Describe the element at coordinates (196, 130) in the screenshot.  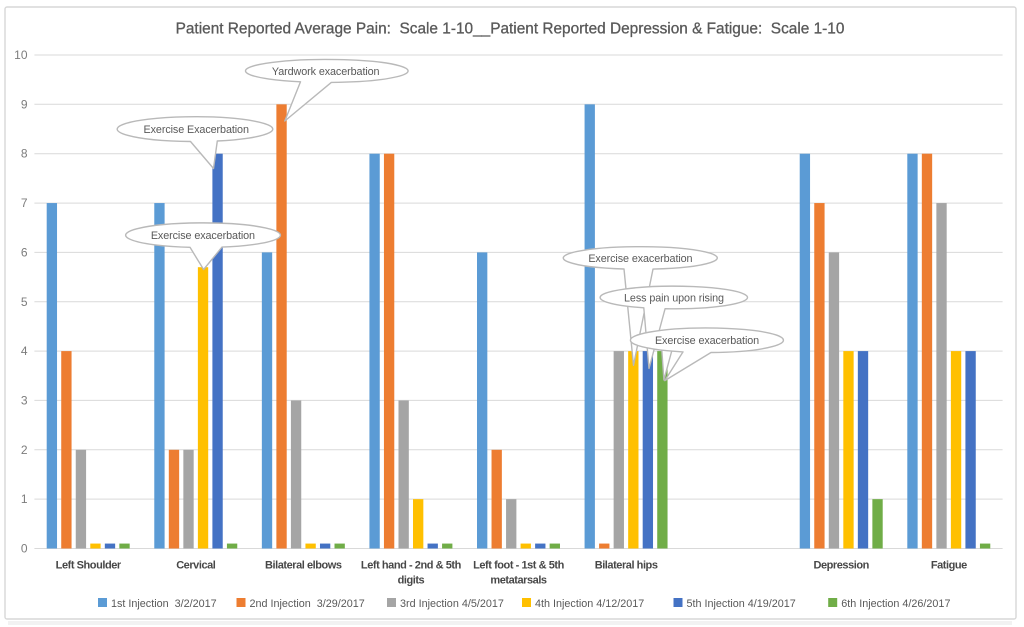
I see `svg-text: Exercise Exacerbation` at that location.